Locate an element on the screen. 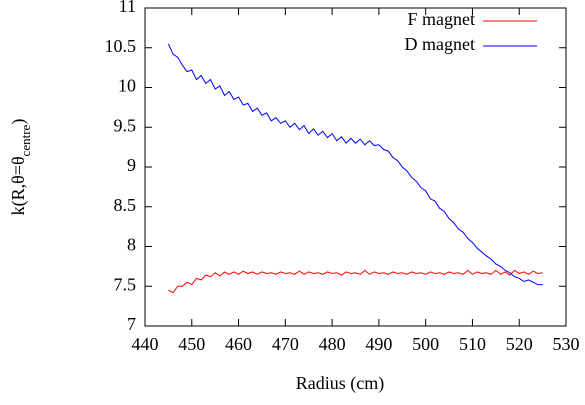  y-tick-label: 11 is located at coordinates (127, 8).